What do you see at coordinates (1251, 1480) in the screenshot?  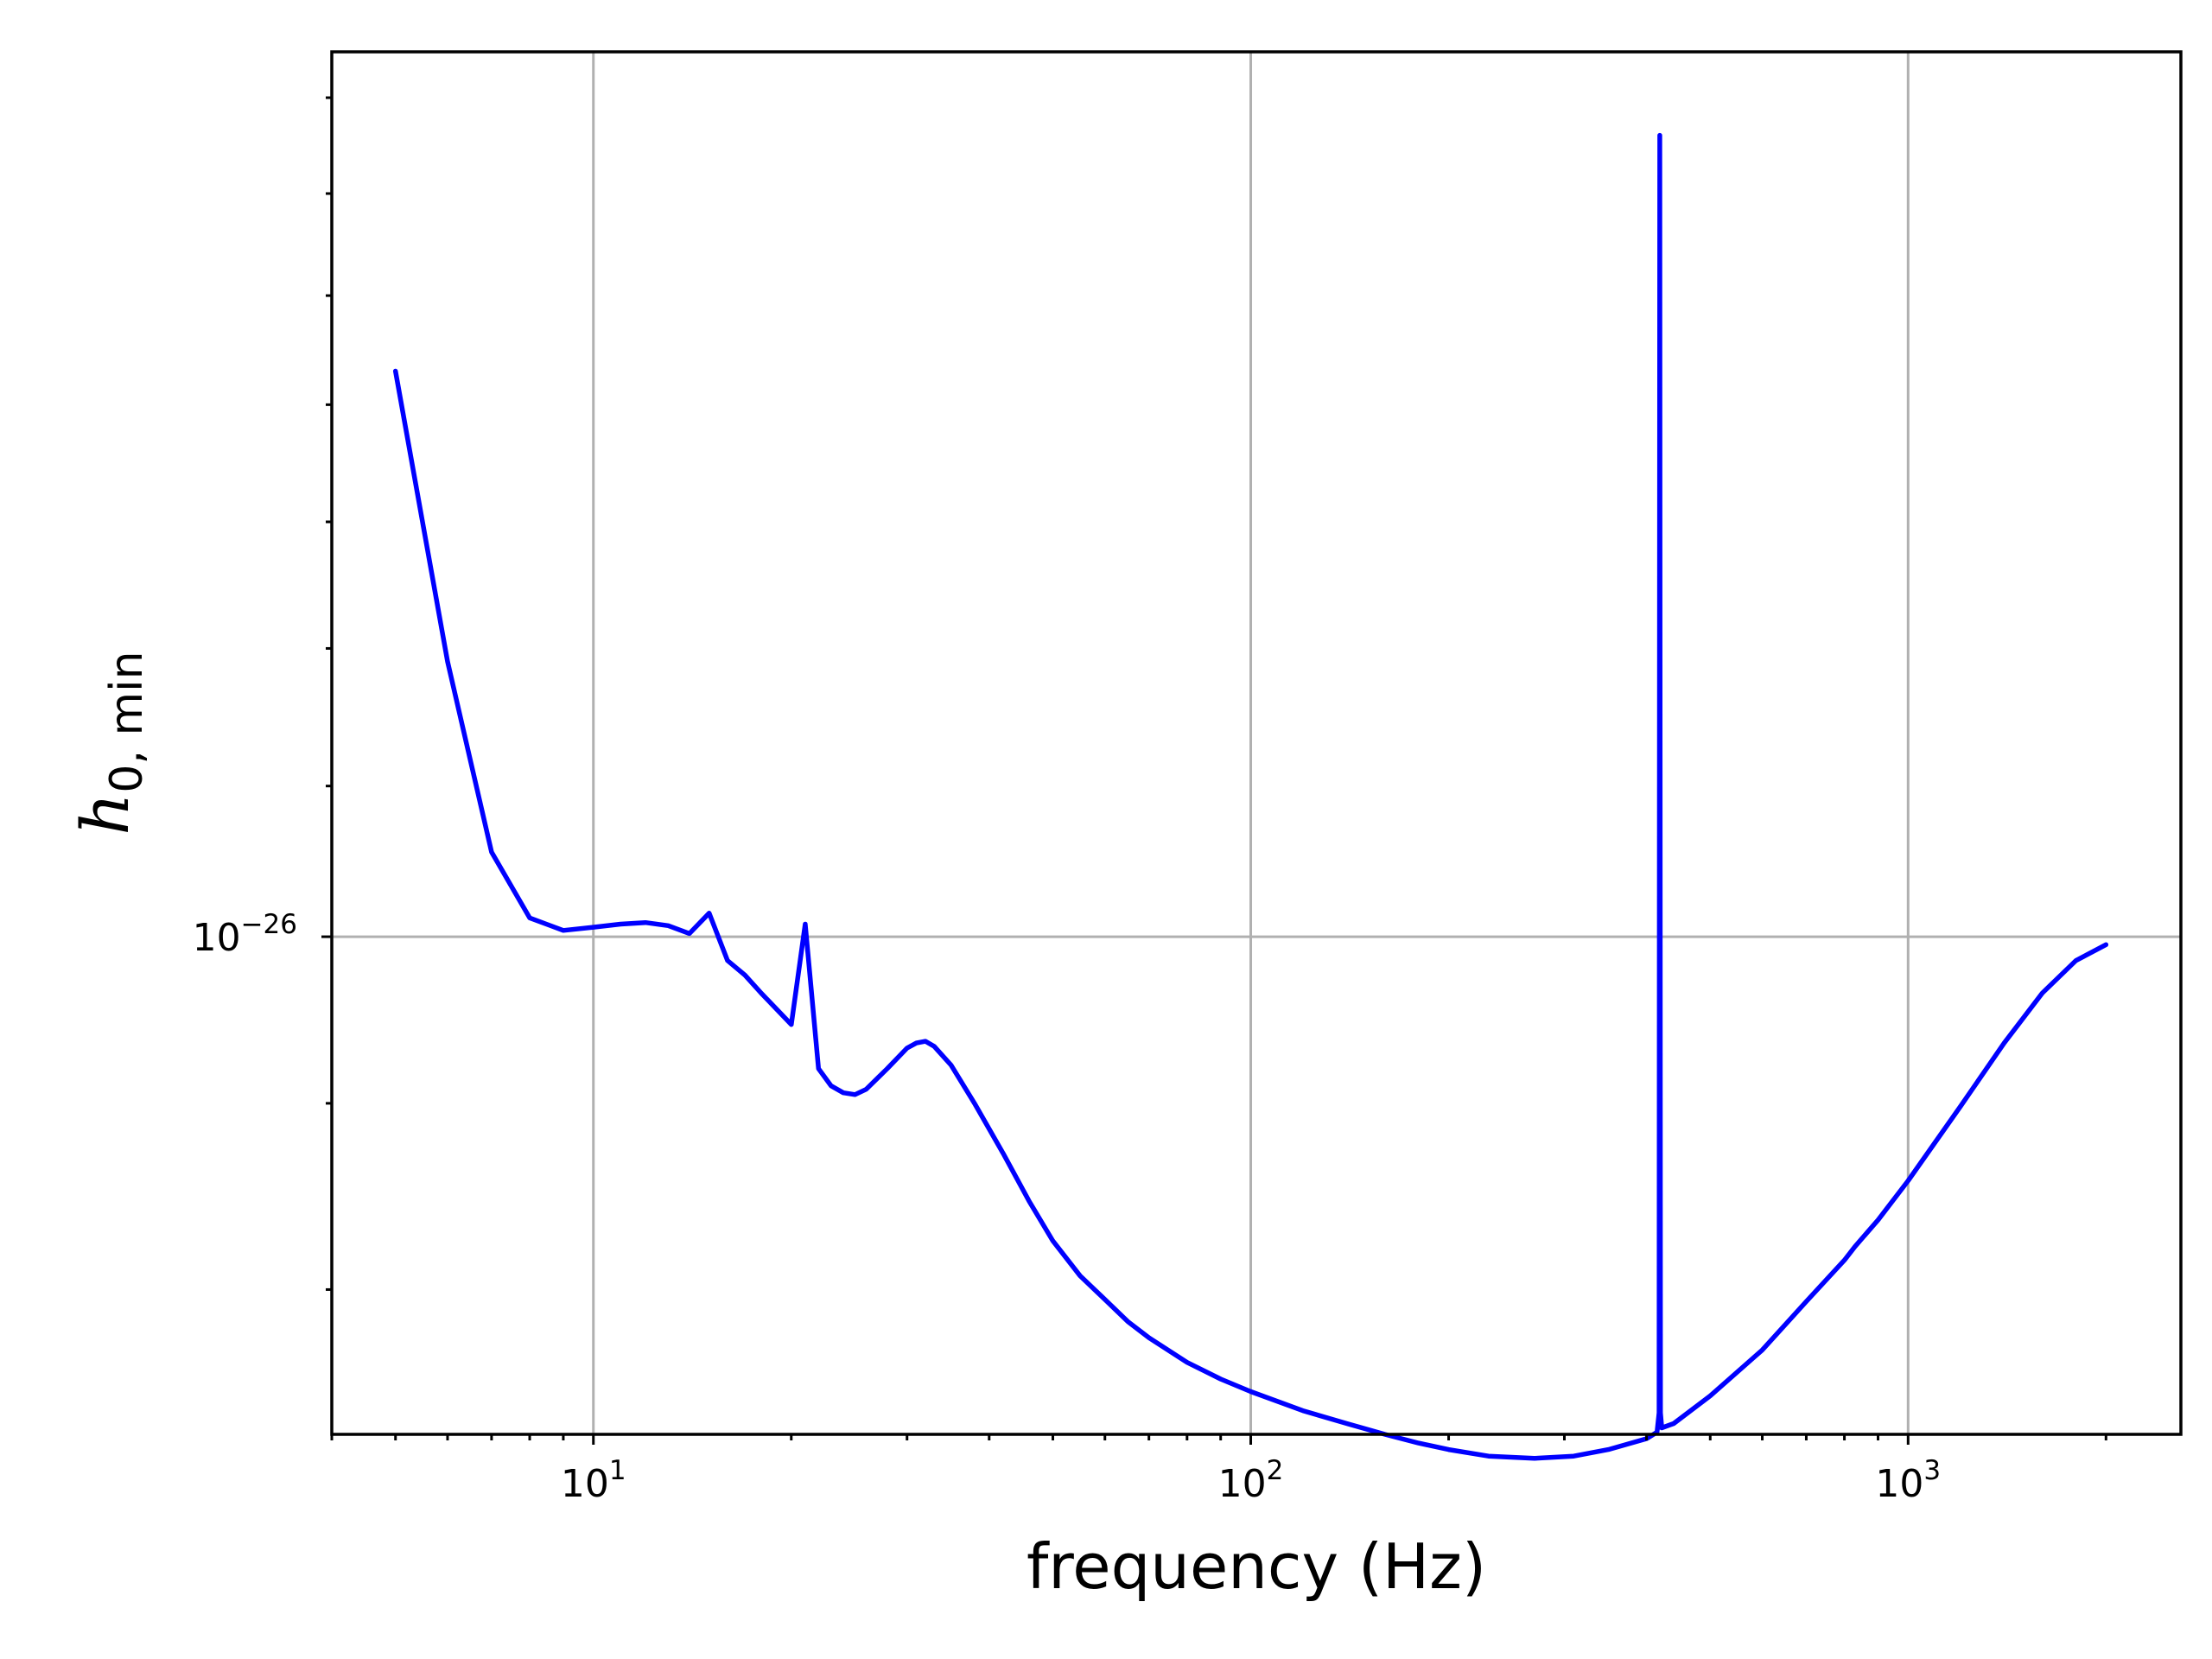 I see `x-tick-label-1: 10²` at bounding box center [1251, 1480].